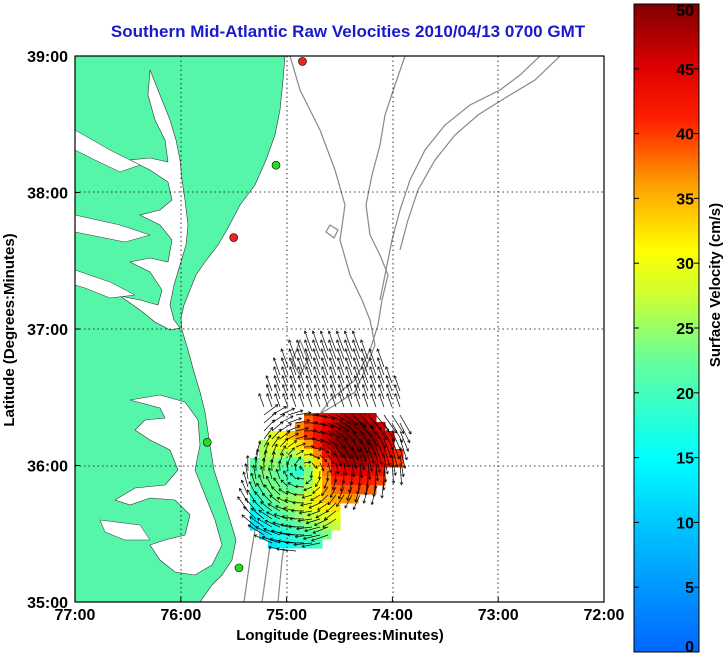  Describe the element at coordinates (113, 228) in the screenshot. I see `bay-inlet` at that location.